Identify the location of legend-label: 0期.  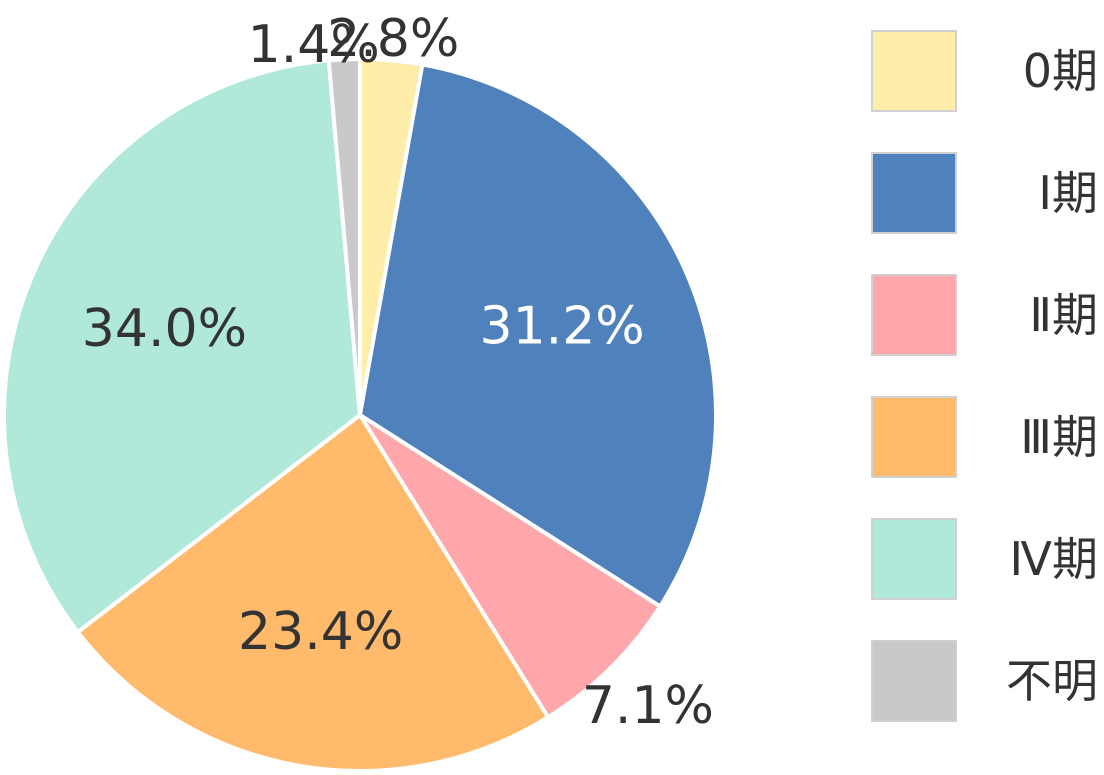
(1060, 71).